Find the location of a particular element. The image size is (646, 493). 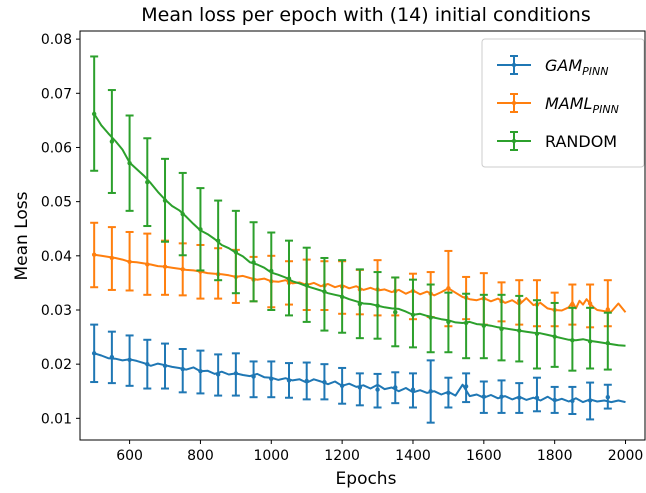

x-tick-label: 800 is located at coordinates (200, 456).